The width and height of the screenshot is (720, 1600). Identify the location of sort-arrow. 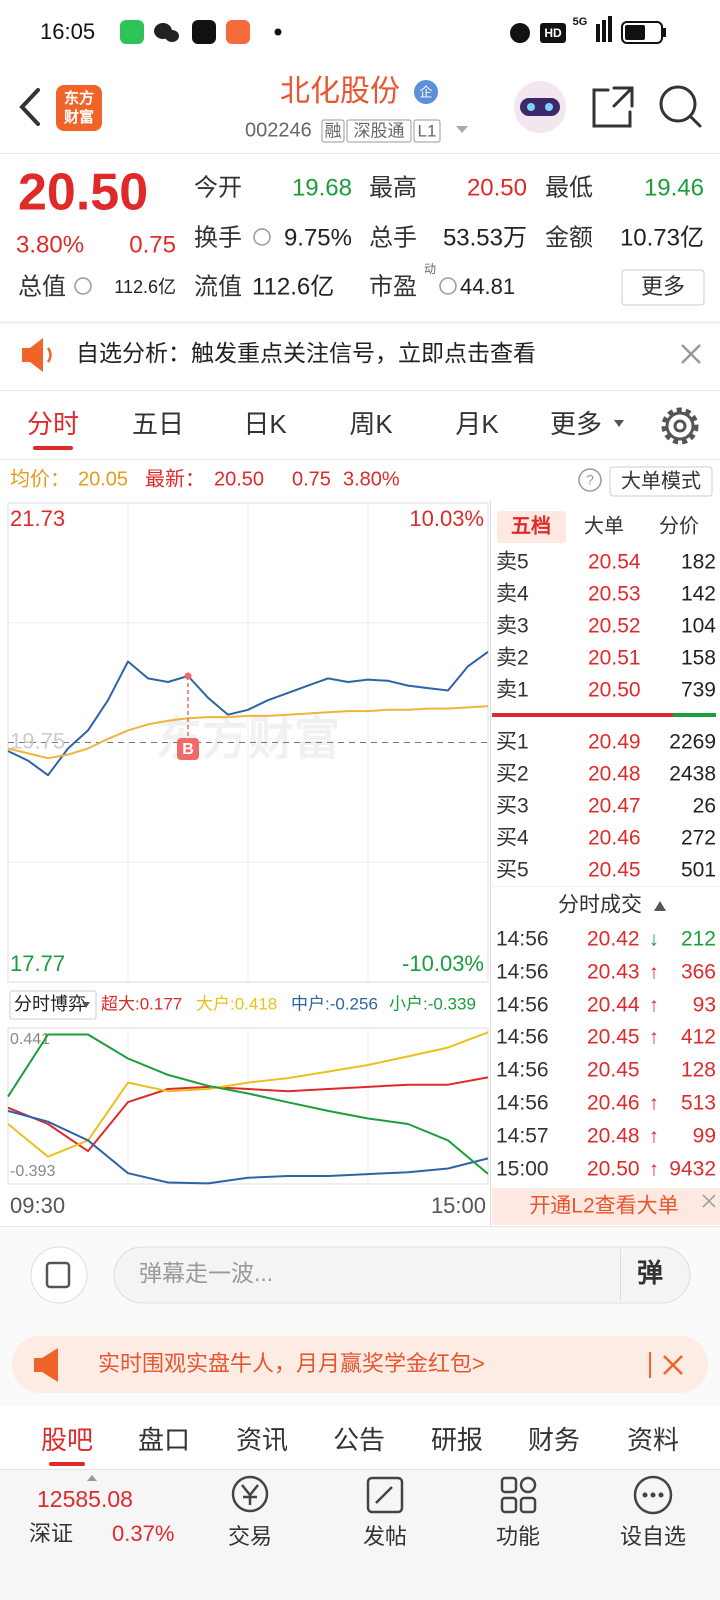
(660, 906).